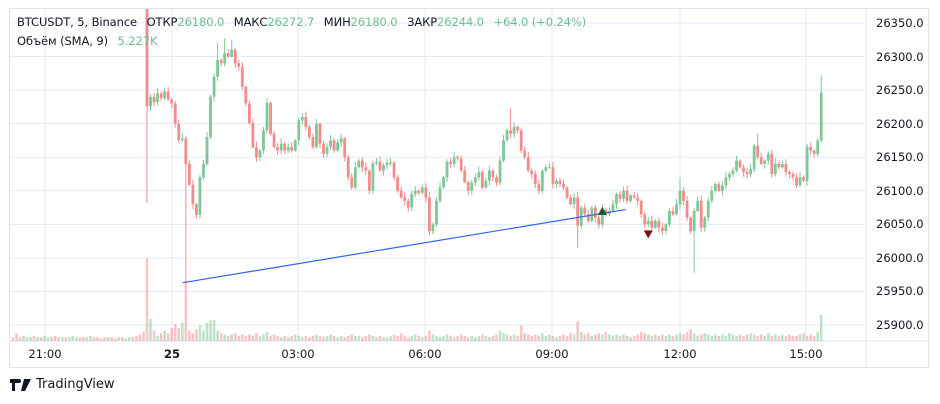  What do you see at coordinates (460, 22) in the screenshot?
I see `close-value: 26244.0` at bounding box center [460, 22].